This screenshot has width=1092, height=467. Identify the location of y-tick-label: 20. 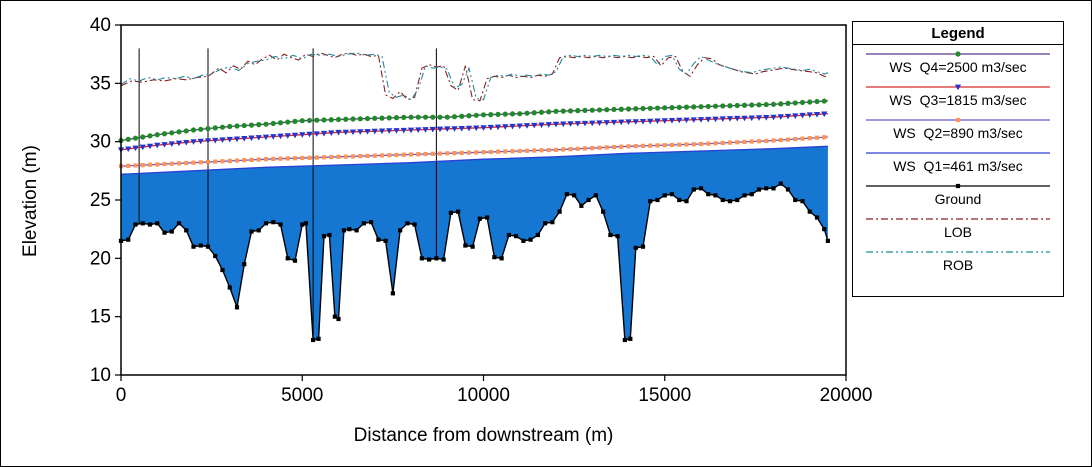
(100, 258).